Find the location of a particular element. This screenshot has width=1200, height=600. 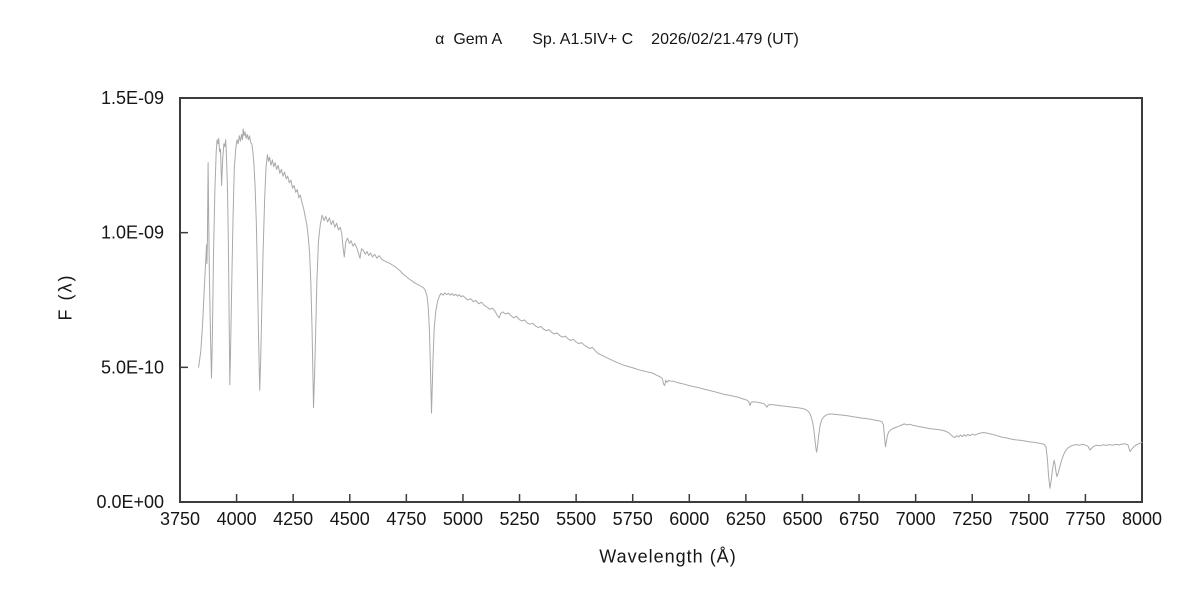

x-tick-label: 7750 is located at coordinates (1085, 519).